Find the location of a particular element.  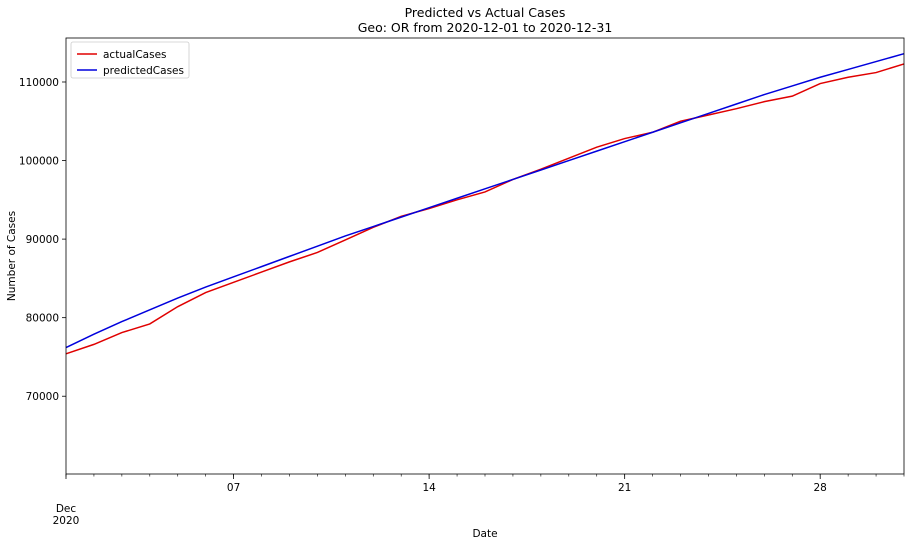

x-tick-year-label: 2020 is located at coordinates (66, 521).